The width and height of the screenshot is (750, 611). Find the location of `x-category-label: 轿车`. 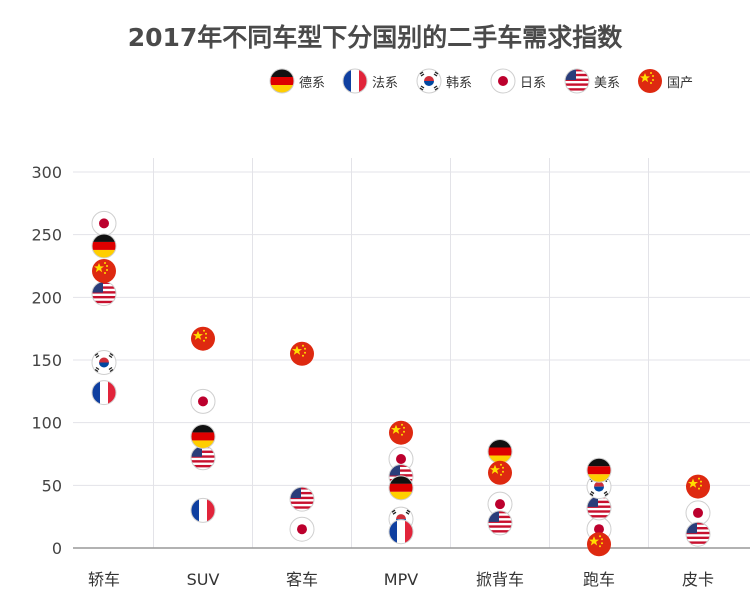

x-category-label: 轿车 is located at coordinates (104, 579).